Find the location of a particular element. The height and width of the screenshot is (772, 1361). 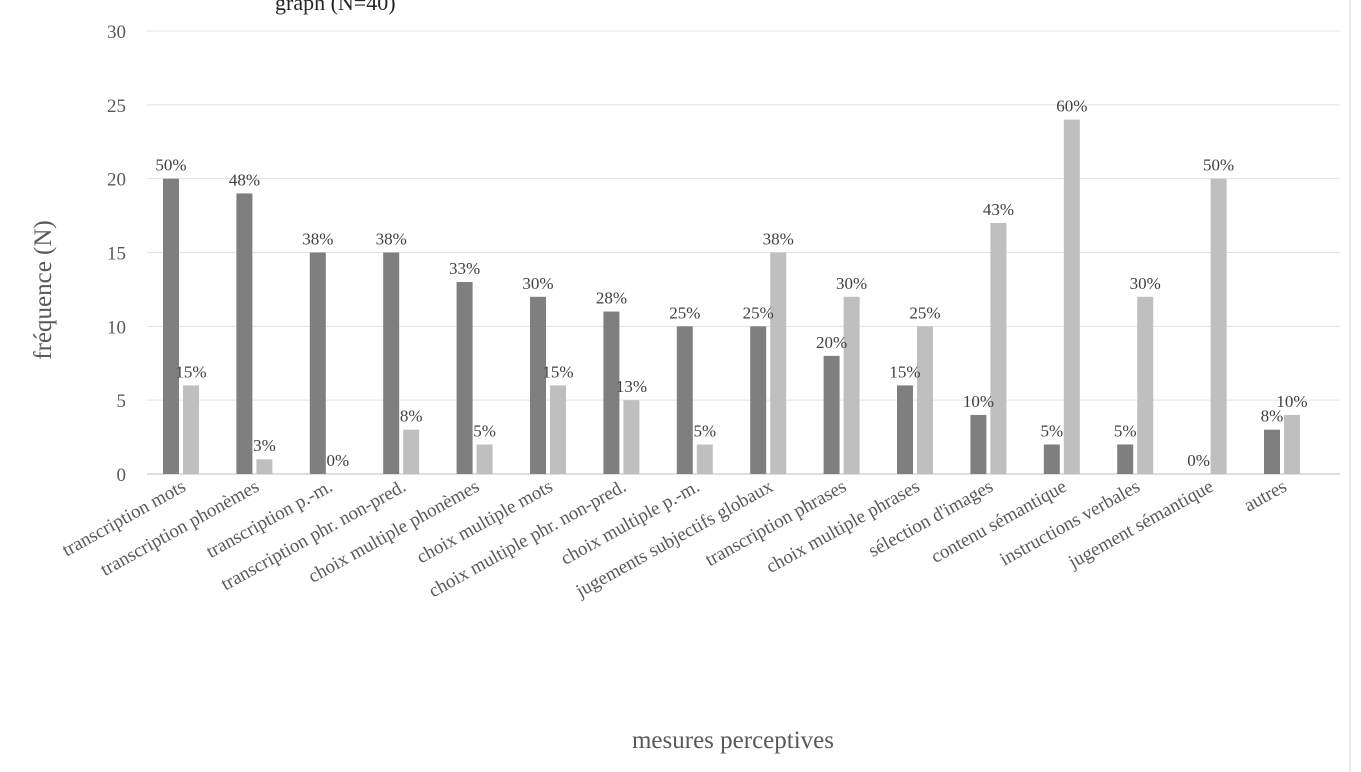

y-axis-title: fréquence (N) is located at coordinates (43, 290).